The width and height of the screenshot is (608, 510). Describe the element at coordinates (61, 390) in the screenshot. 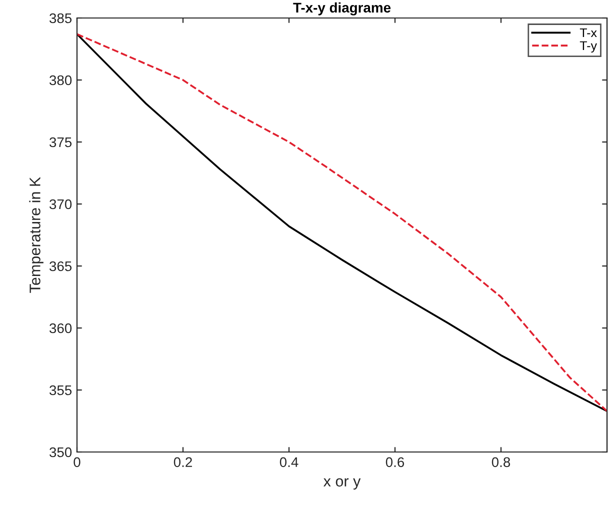

I see `y-tick-label: 355` at that location.